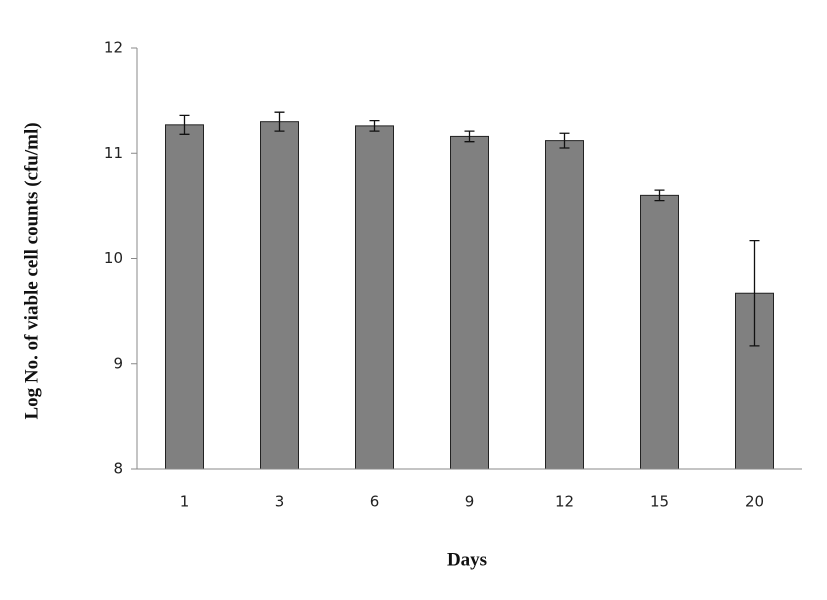 The height and width of the screenshot is (600, 827). What do you see at coordinates (113, 153) in the screenshot?
I see `y-tick-label: 11` at bounding box center [113, 153].